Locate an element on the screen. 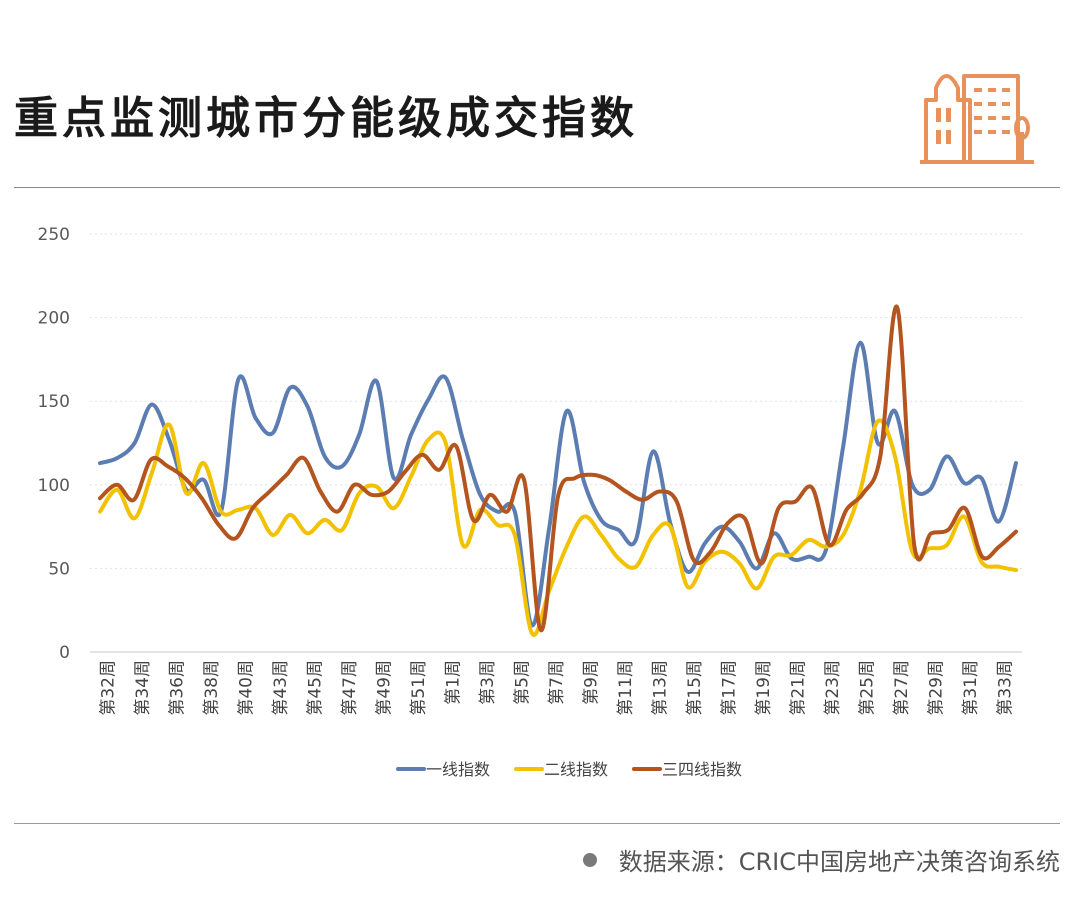 This screenshot has width=1080, height=908. x-tick-label: 第33周 is located at coordinates (1006, 688).